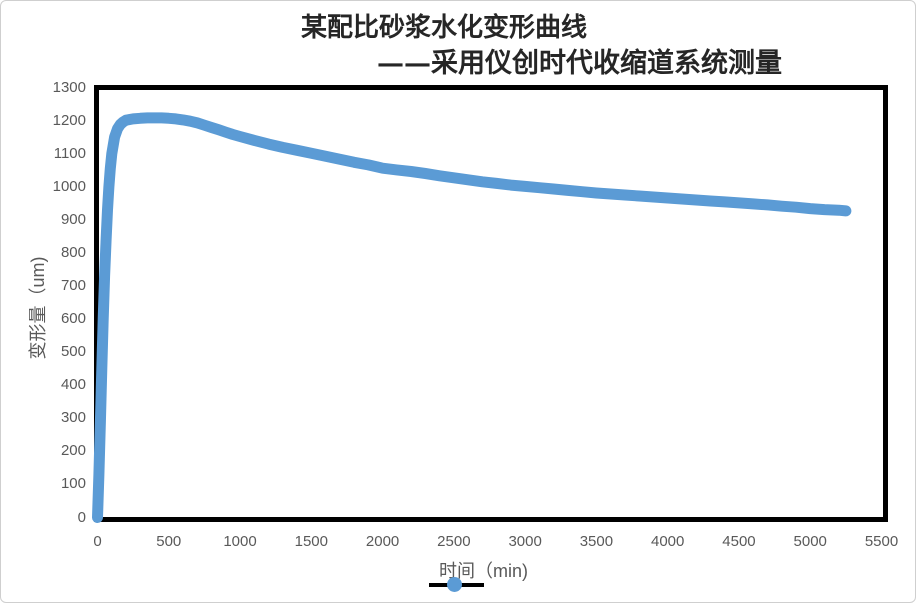  I want to click on y-tick-label: 100, so click(73, 484).